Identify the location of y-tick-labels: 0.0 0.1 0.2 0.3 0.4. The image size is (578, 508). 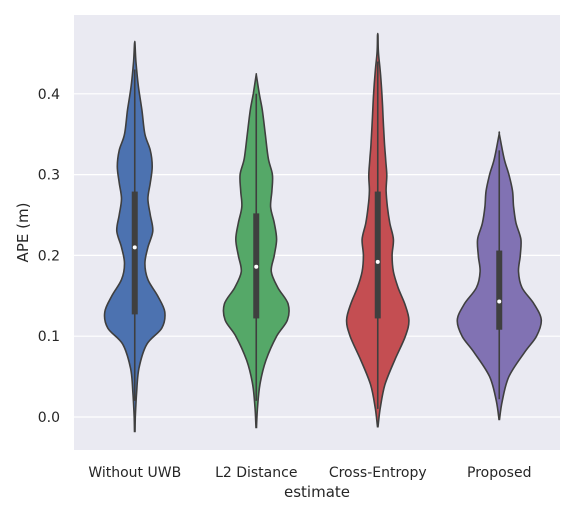
(49, 256).